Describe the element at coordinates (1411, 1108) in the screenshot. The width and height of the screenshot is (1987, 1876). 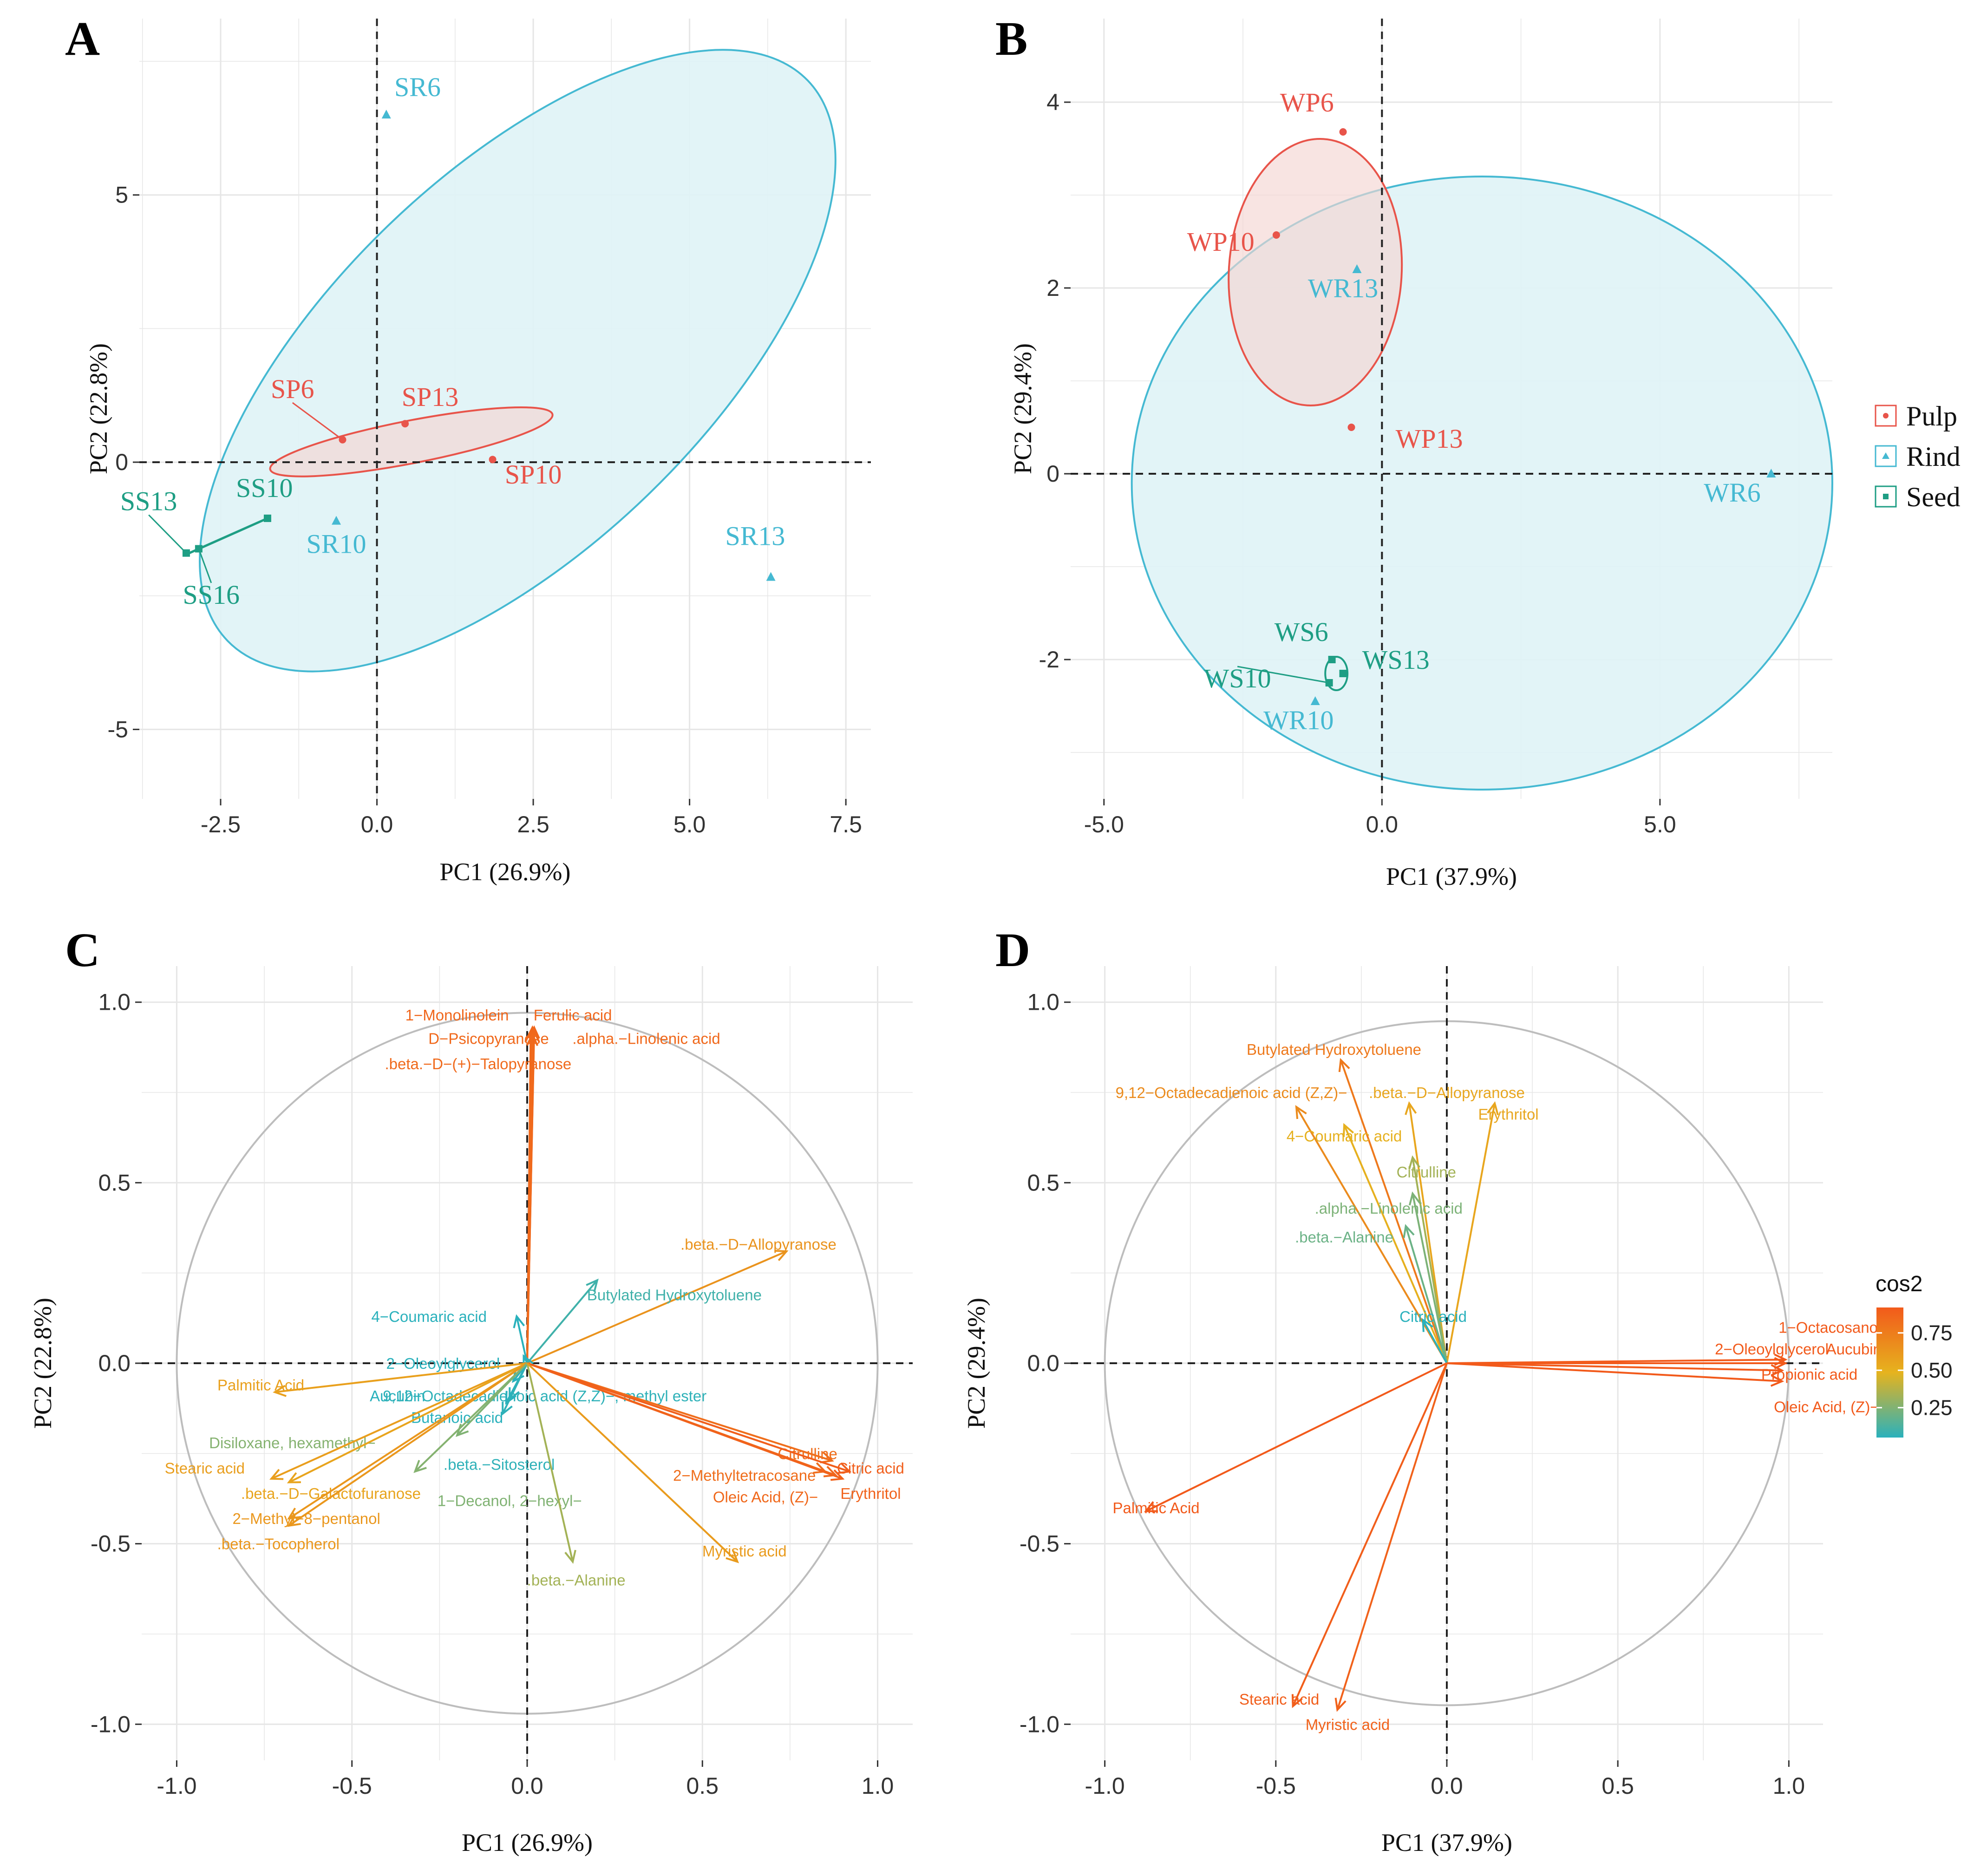
I see `panel-d-arrow-beta-d-allopyranose-head` at that location.